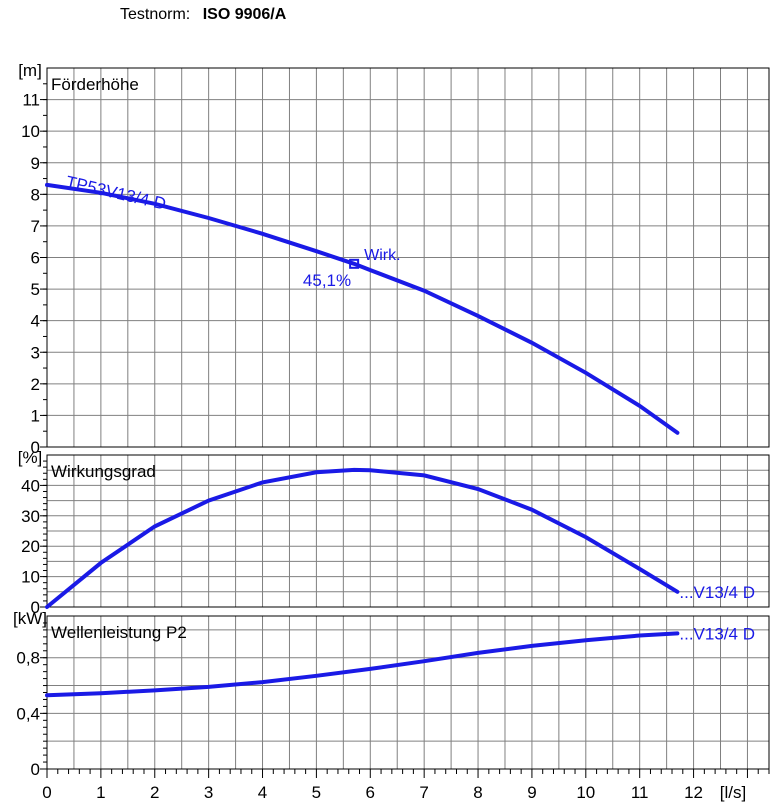 The image size is (778, 811). I want to click on y-tick-label: 20, so click(30, 546).